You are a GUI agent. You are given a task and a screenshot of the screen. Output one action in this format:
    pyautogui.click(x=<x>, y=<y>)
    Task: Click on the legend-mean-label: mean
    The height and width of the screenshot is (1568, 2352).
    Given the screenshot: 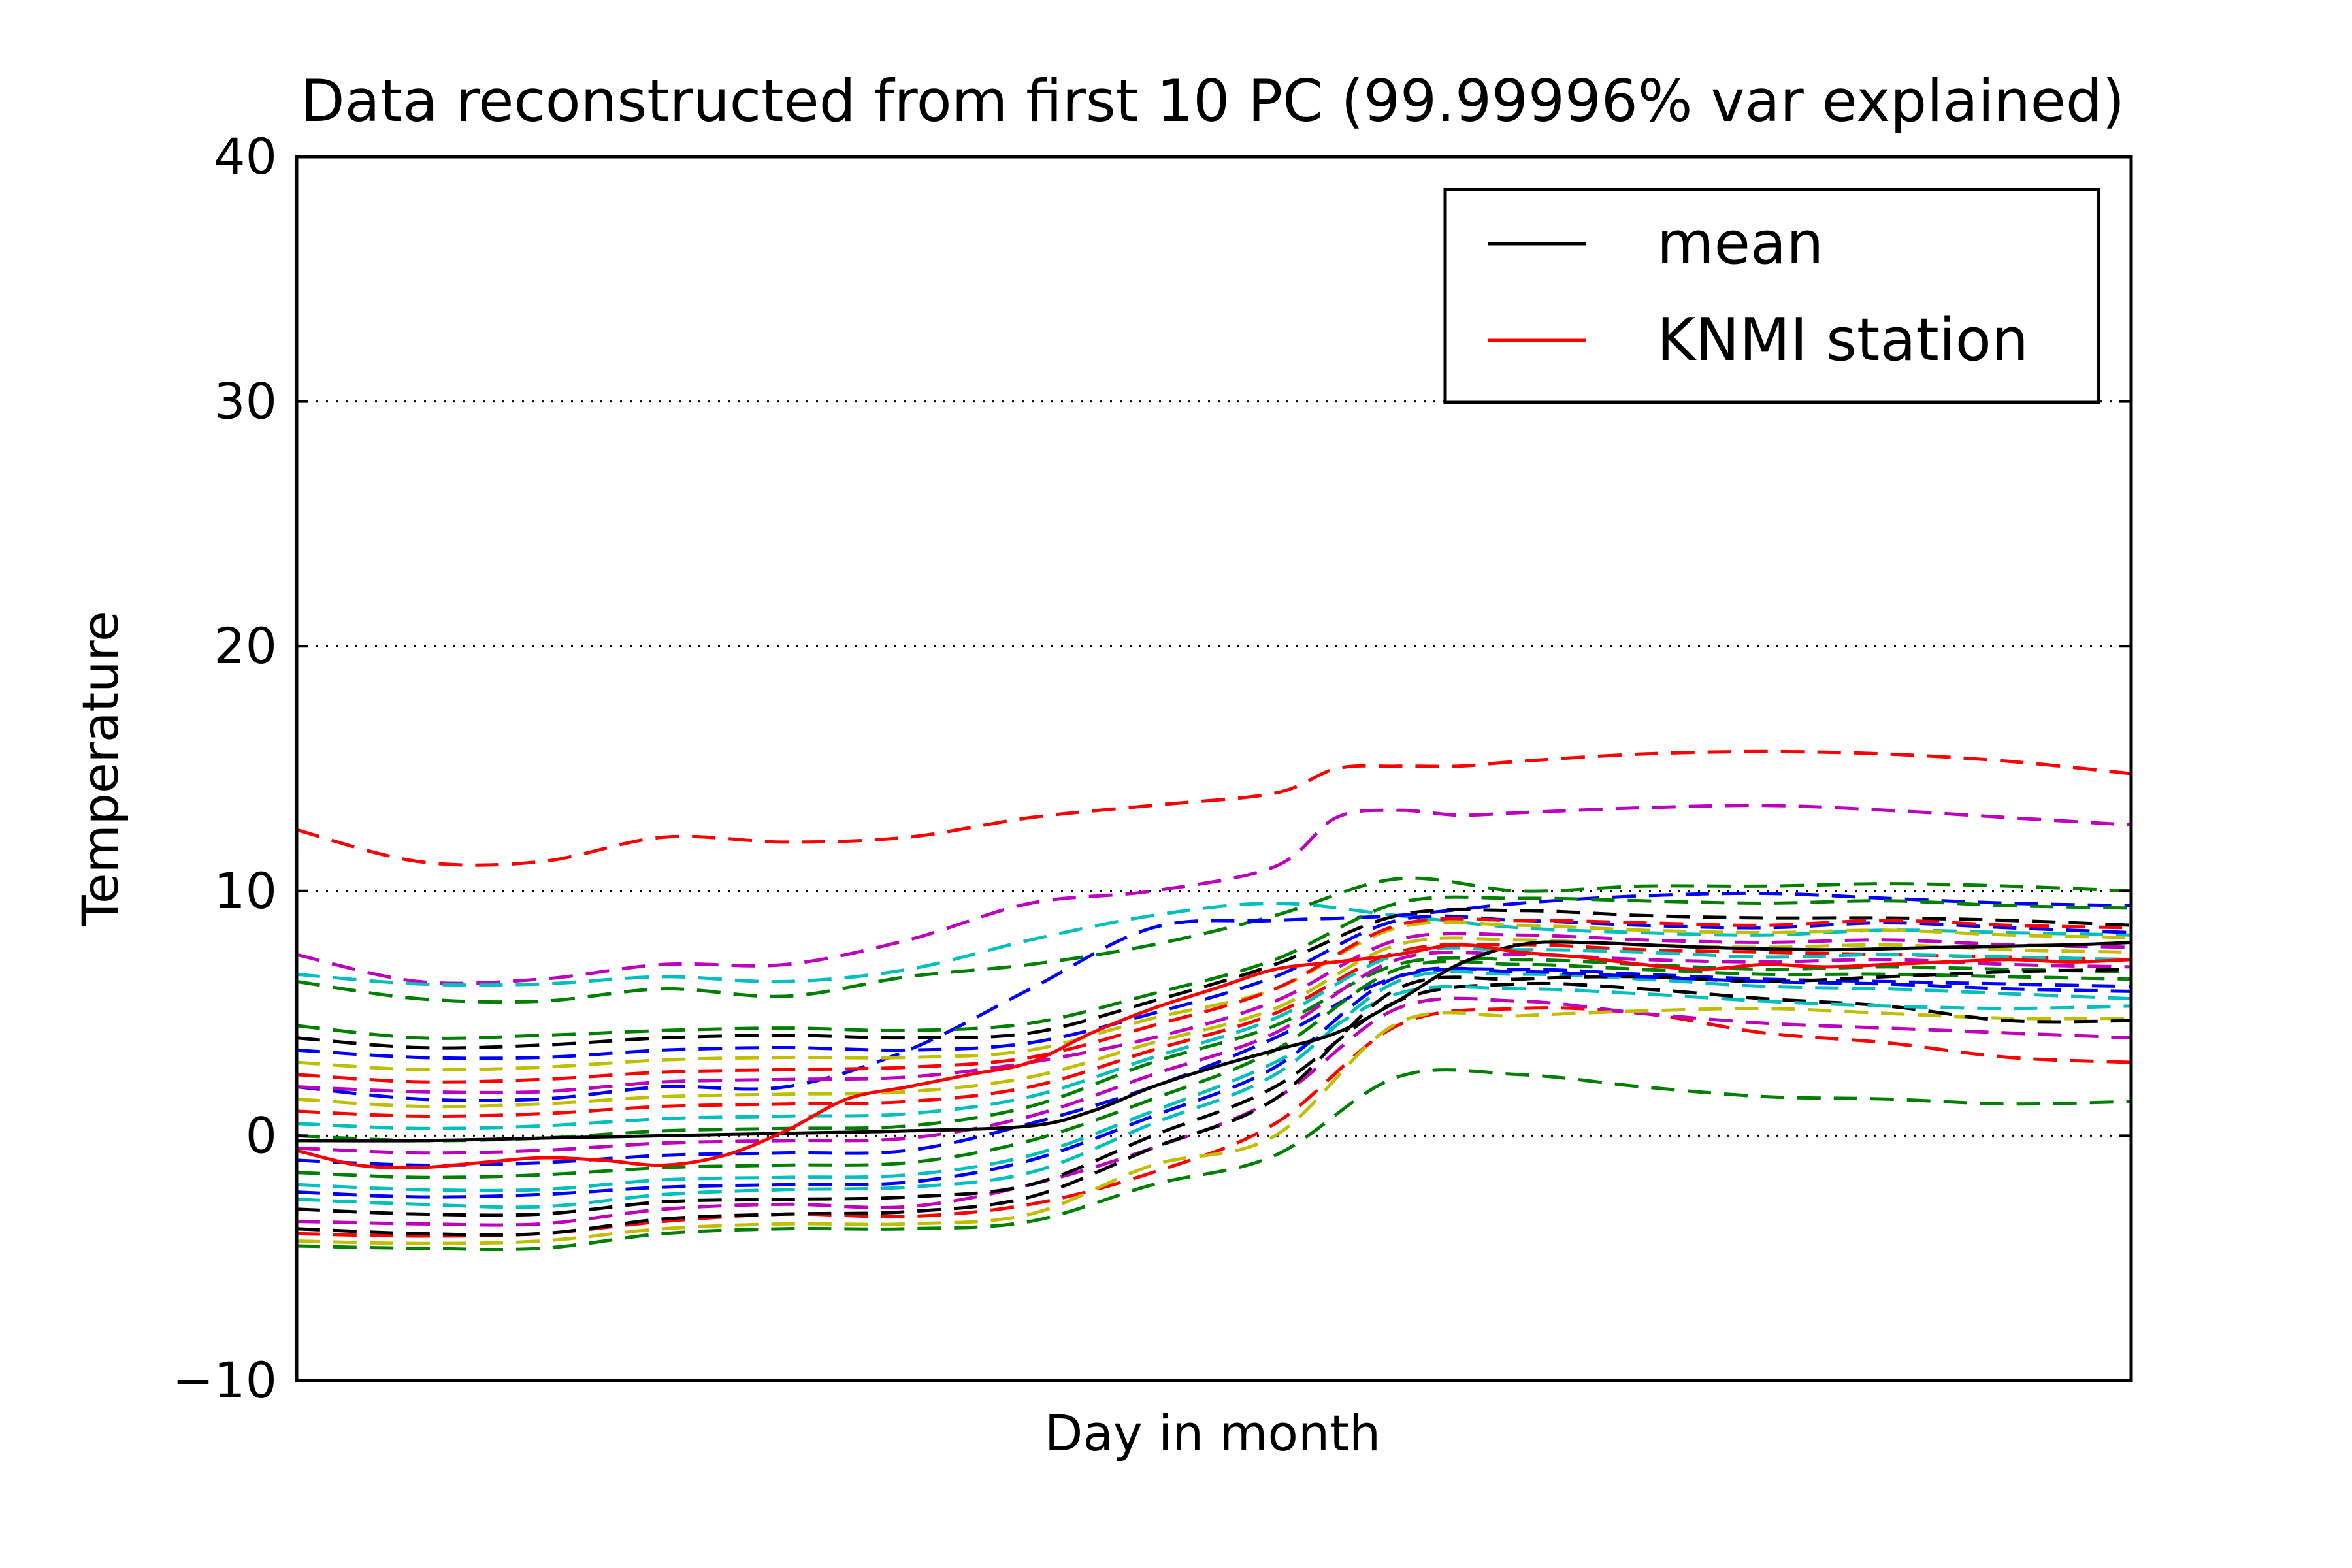 What is the action you would take?
    pyautogui.click(x=1740, y=243)
    